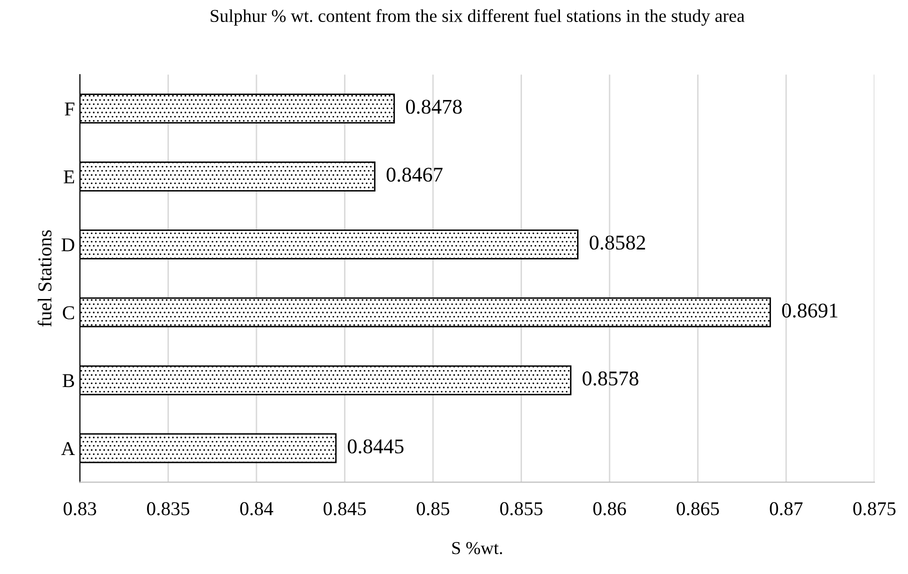  What do you see at coordinates (786, 509) in the screenshot?
I see `x-tick-label: 0.87` at bounding box center [786, 509].